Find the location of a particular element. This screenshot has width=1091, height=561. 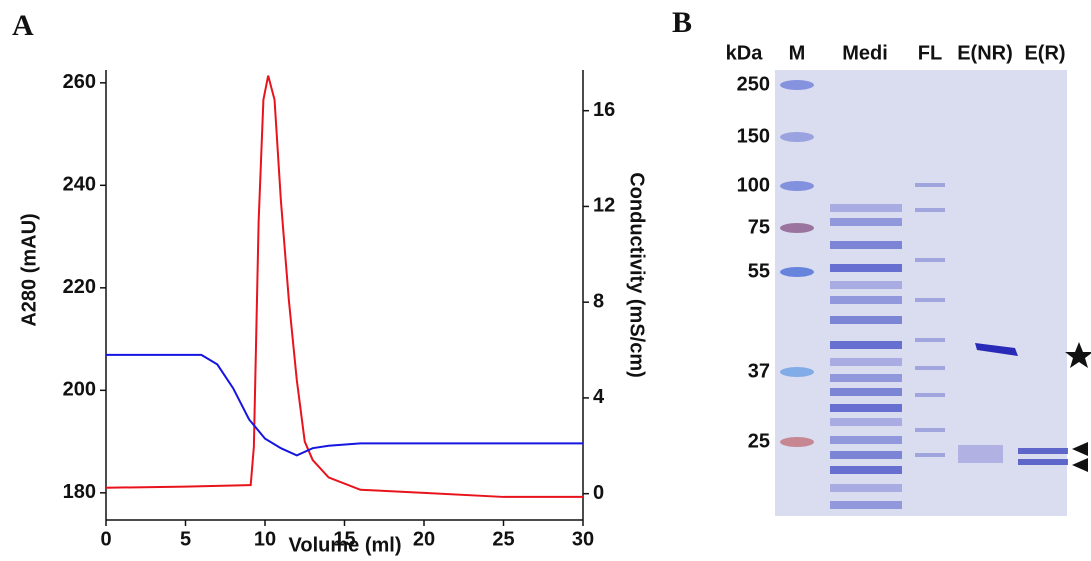

lane-label: M is located at coordinates (797, 53).